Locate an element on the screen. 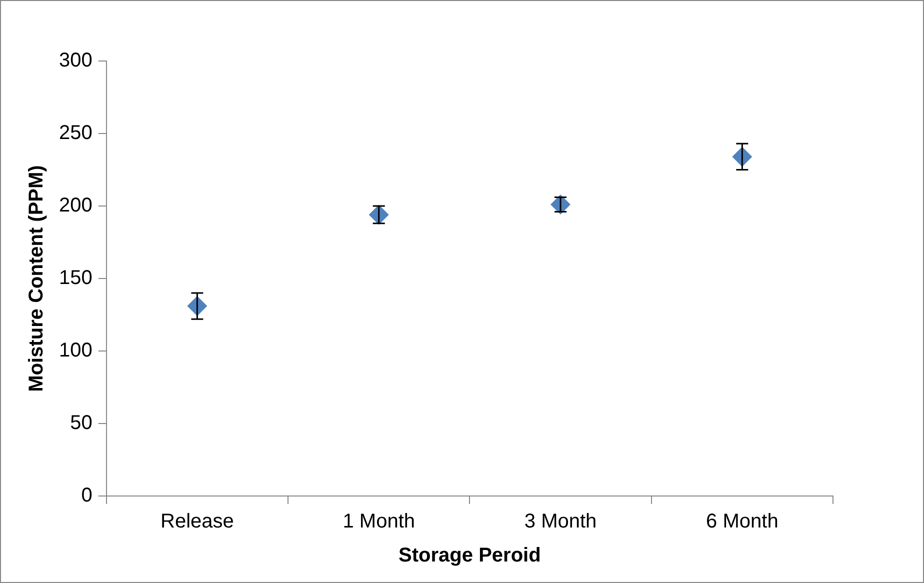  y-tick-label: 150 is located at coordinates (75, 278).